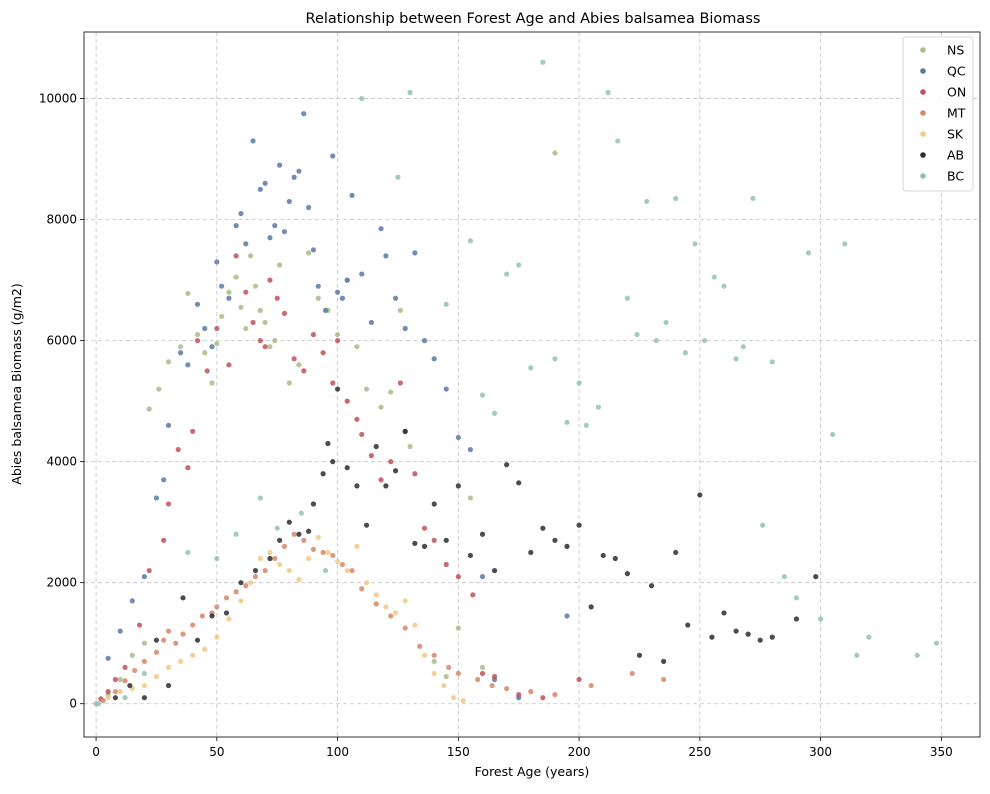 This screenshot has width=990, height=794. Describe the element at coordinates (61, 583) in the screenshot. I see `y-tick-label: 2000` at that location.